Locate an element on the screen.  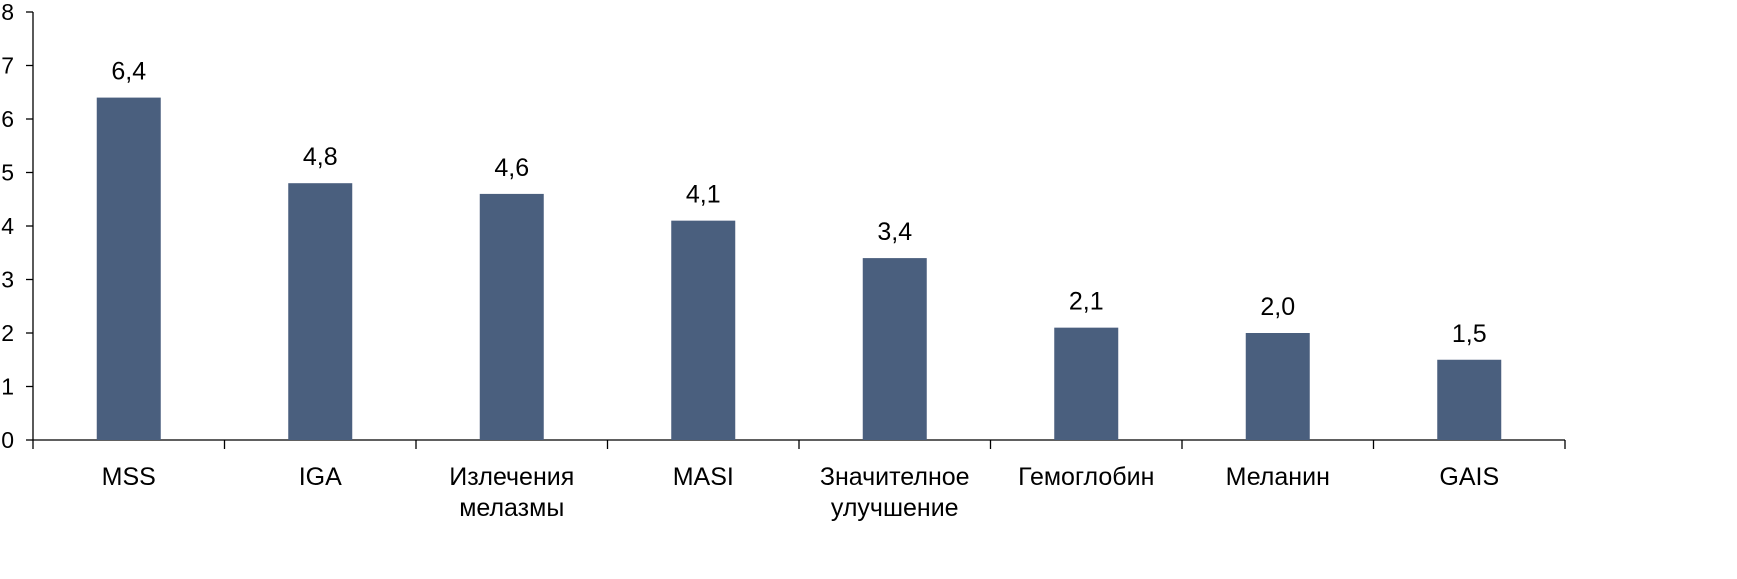
category-label: GAIS is located at coordinates (1469, 477).